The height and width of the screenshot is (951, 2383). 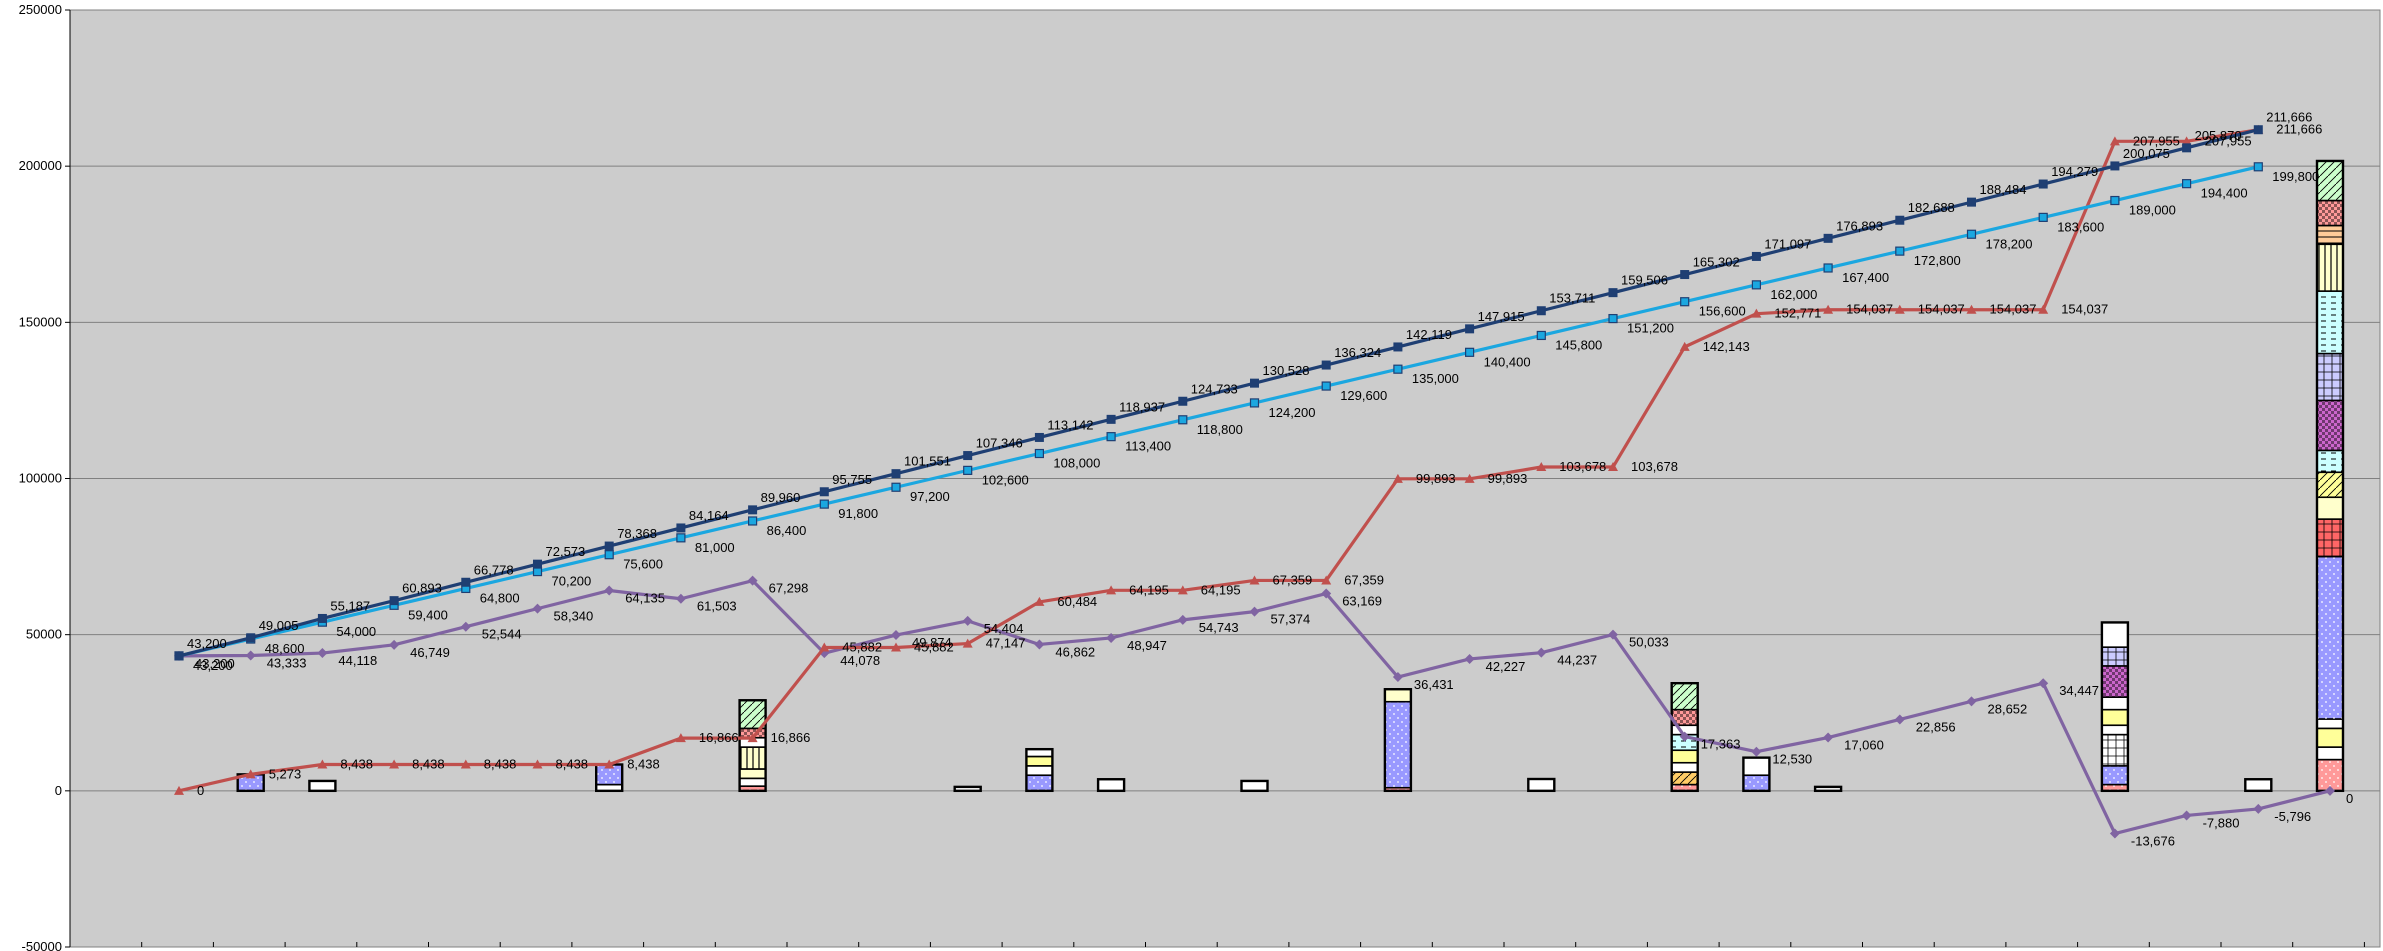 I want to click on data-label: 194,400, so click(x=2224, y=193).